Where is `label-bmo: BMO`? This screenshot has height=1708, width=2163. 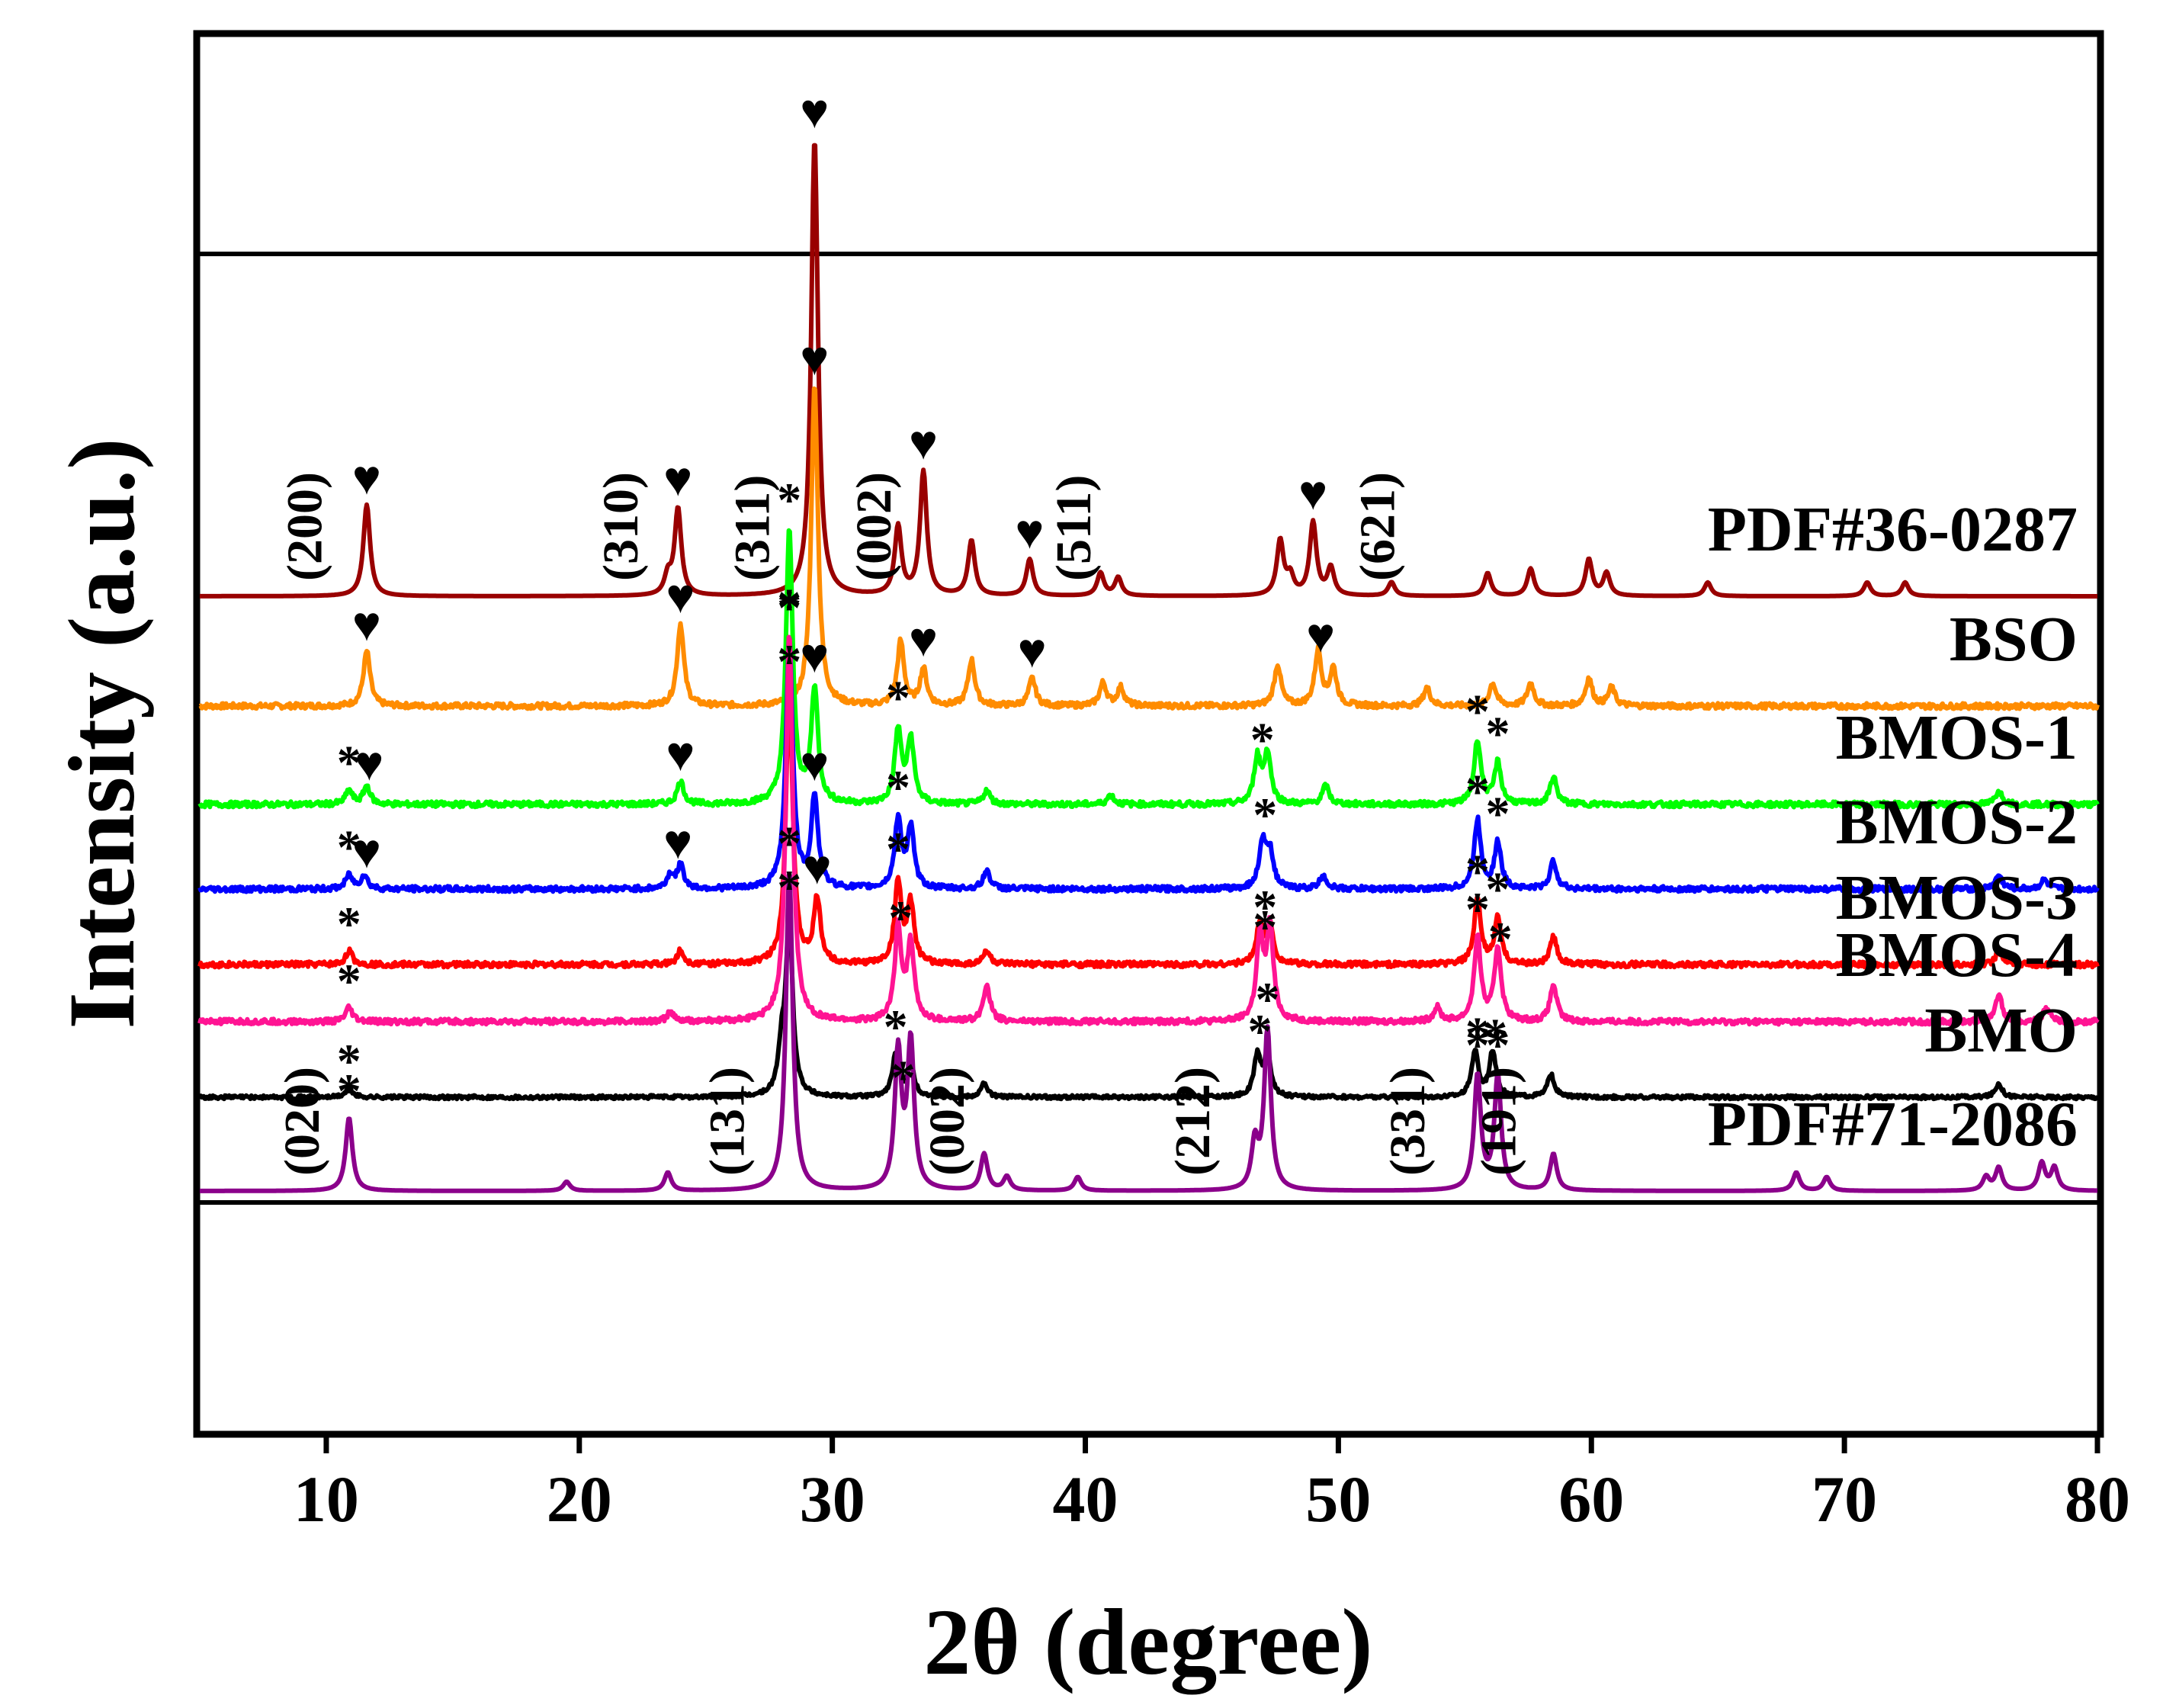
label-bmo: BMO is located at coordinates (2001, 1030).